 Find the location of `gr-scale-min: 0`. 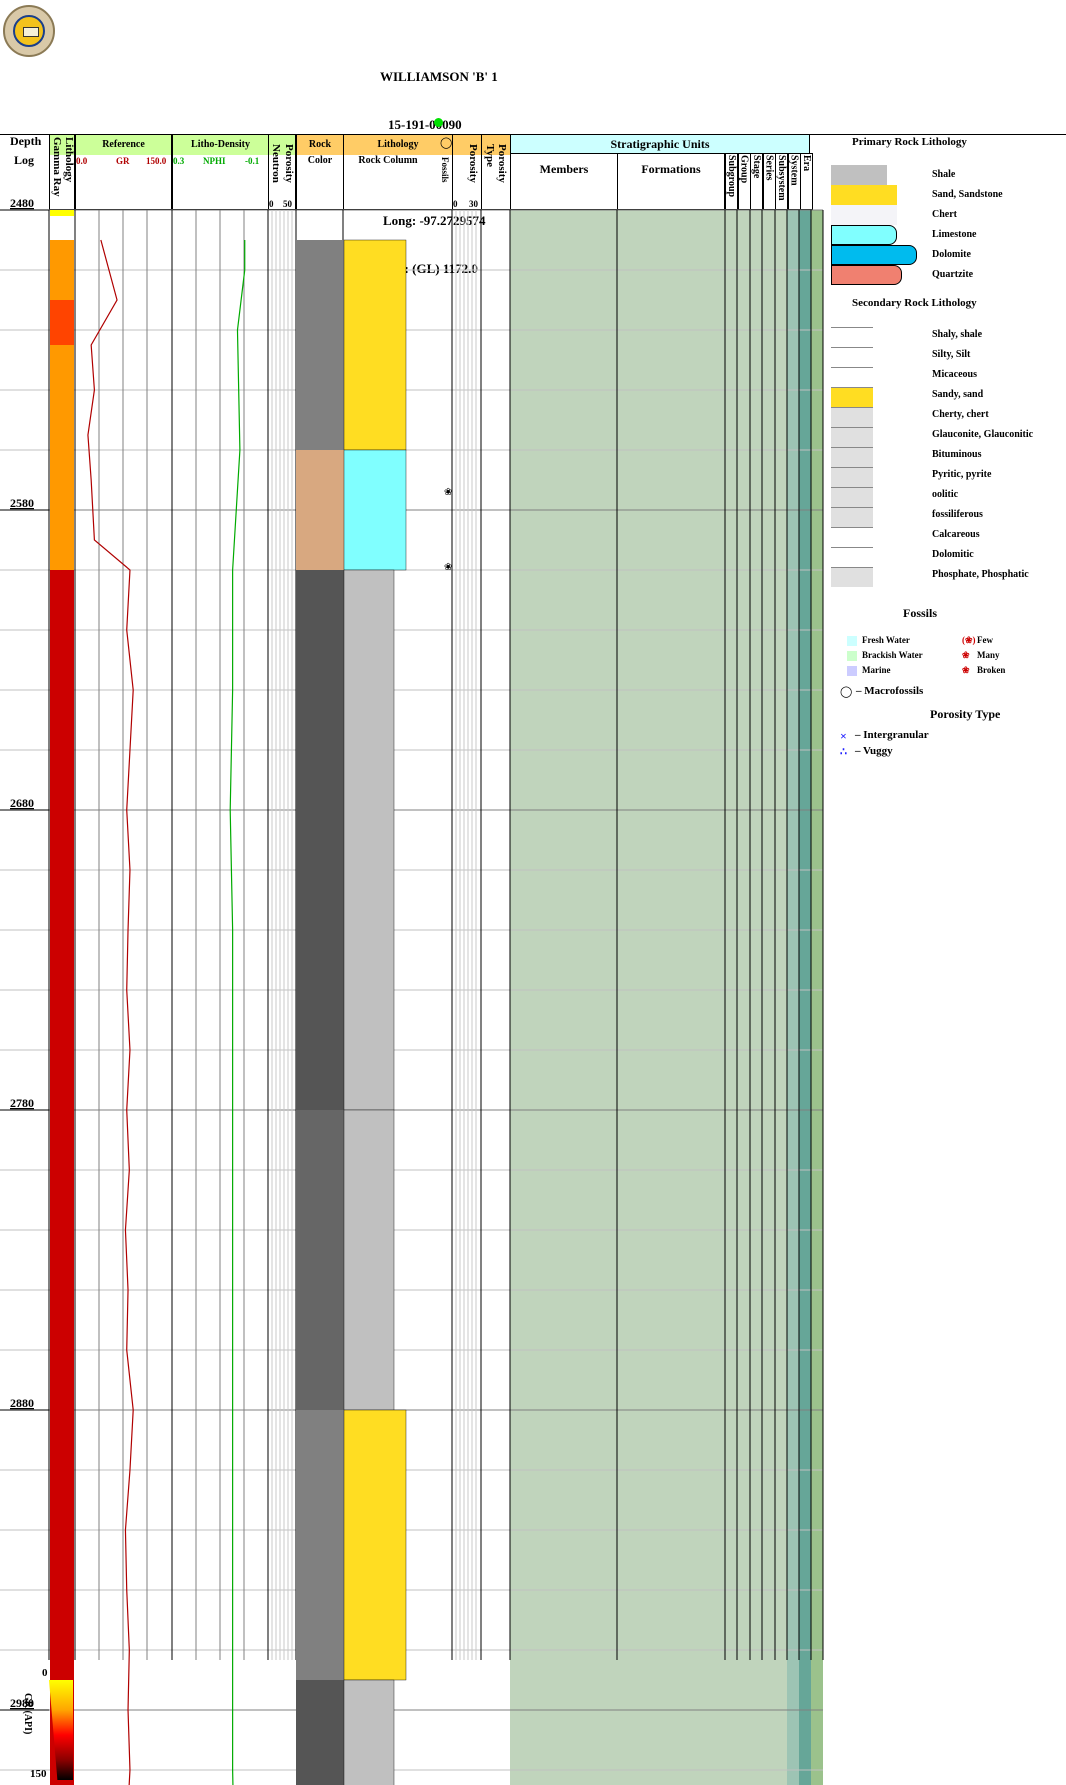

gr-scale-min: 0 is located at coordinates (45, 1673).